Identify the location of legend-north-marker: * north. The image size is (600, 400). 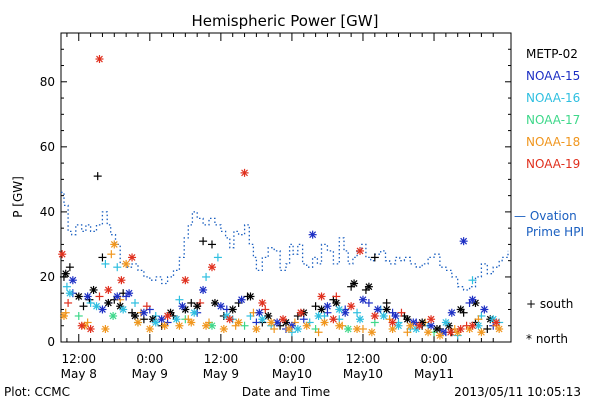
(547, 339).